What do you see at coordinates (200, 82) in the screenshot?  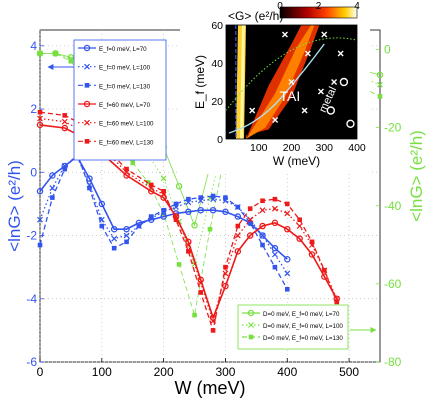 I see `inset-y-axis-label: E_f (meV)` at bounding box center [200, 82].